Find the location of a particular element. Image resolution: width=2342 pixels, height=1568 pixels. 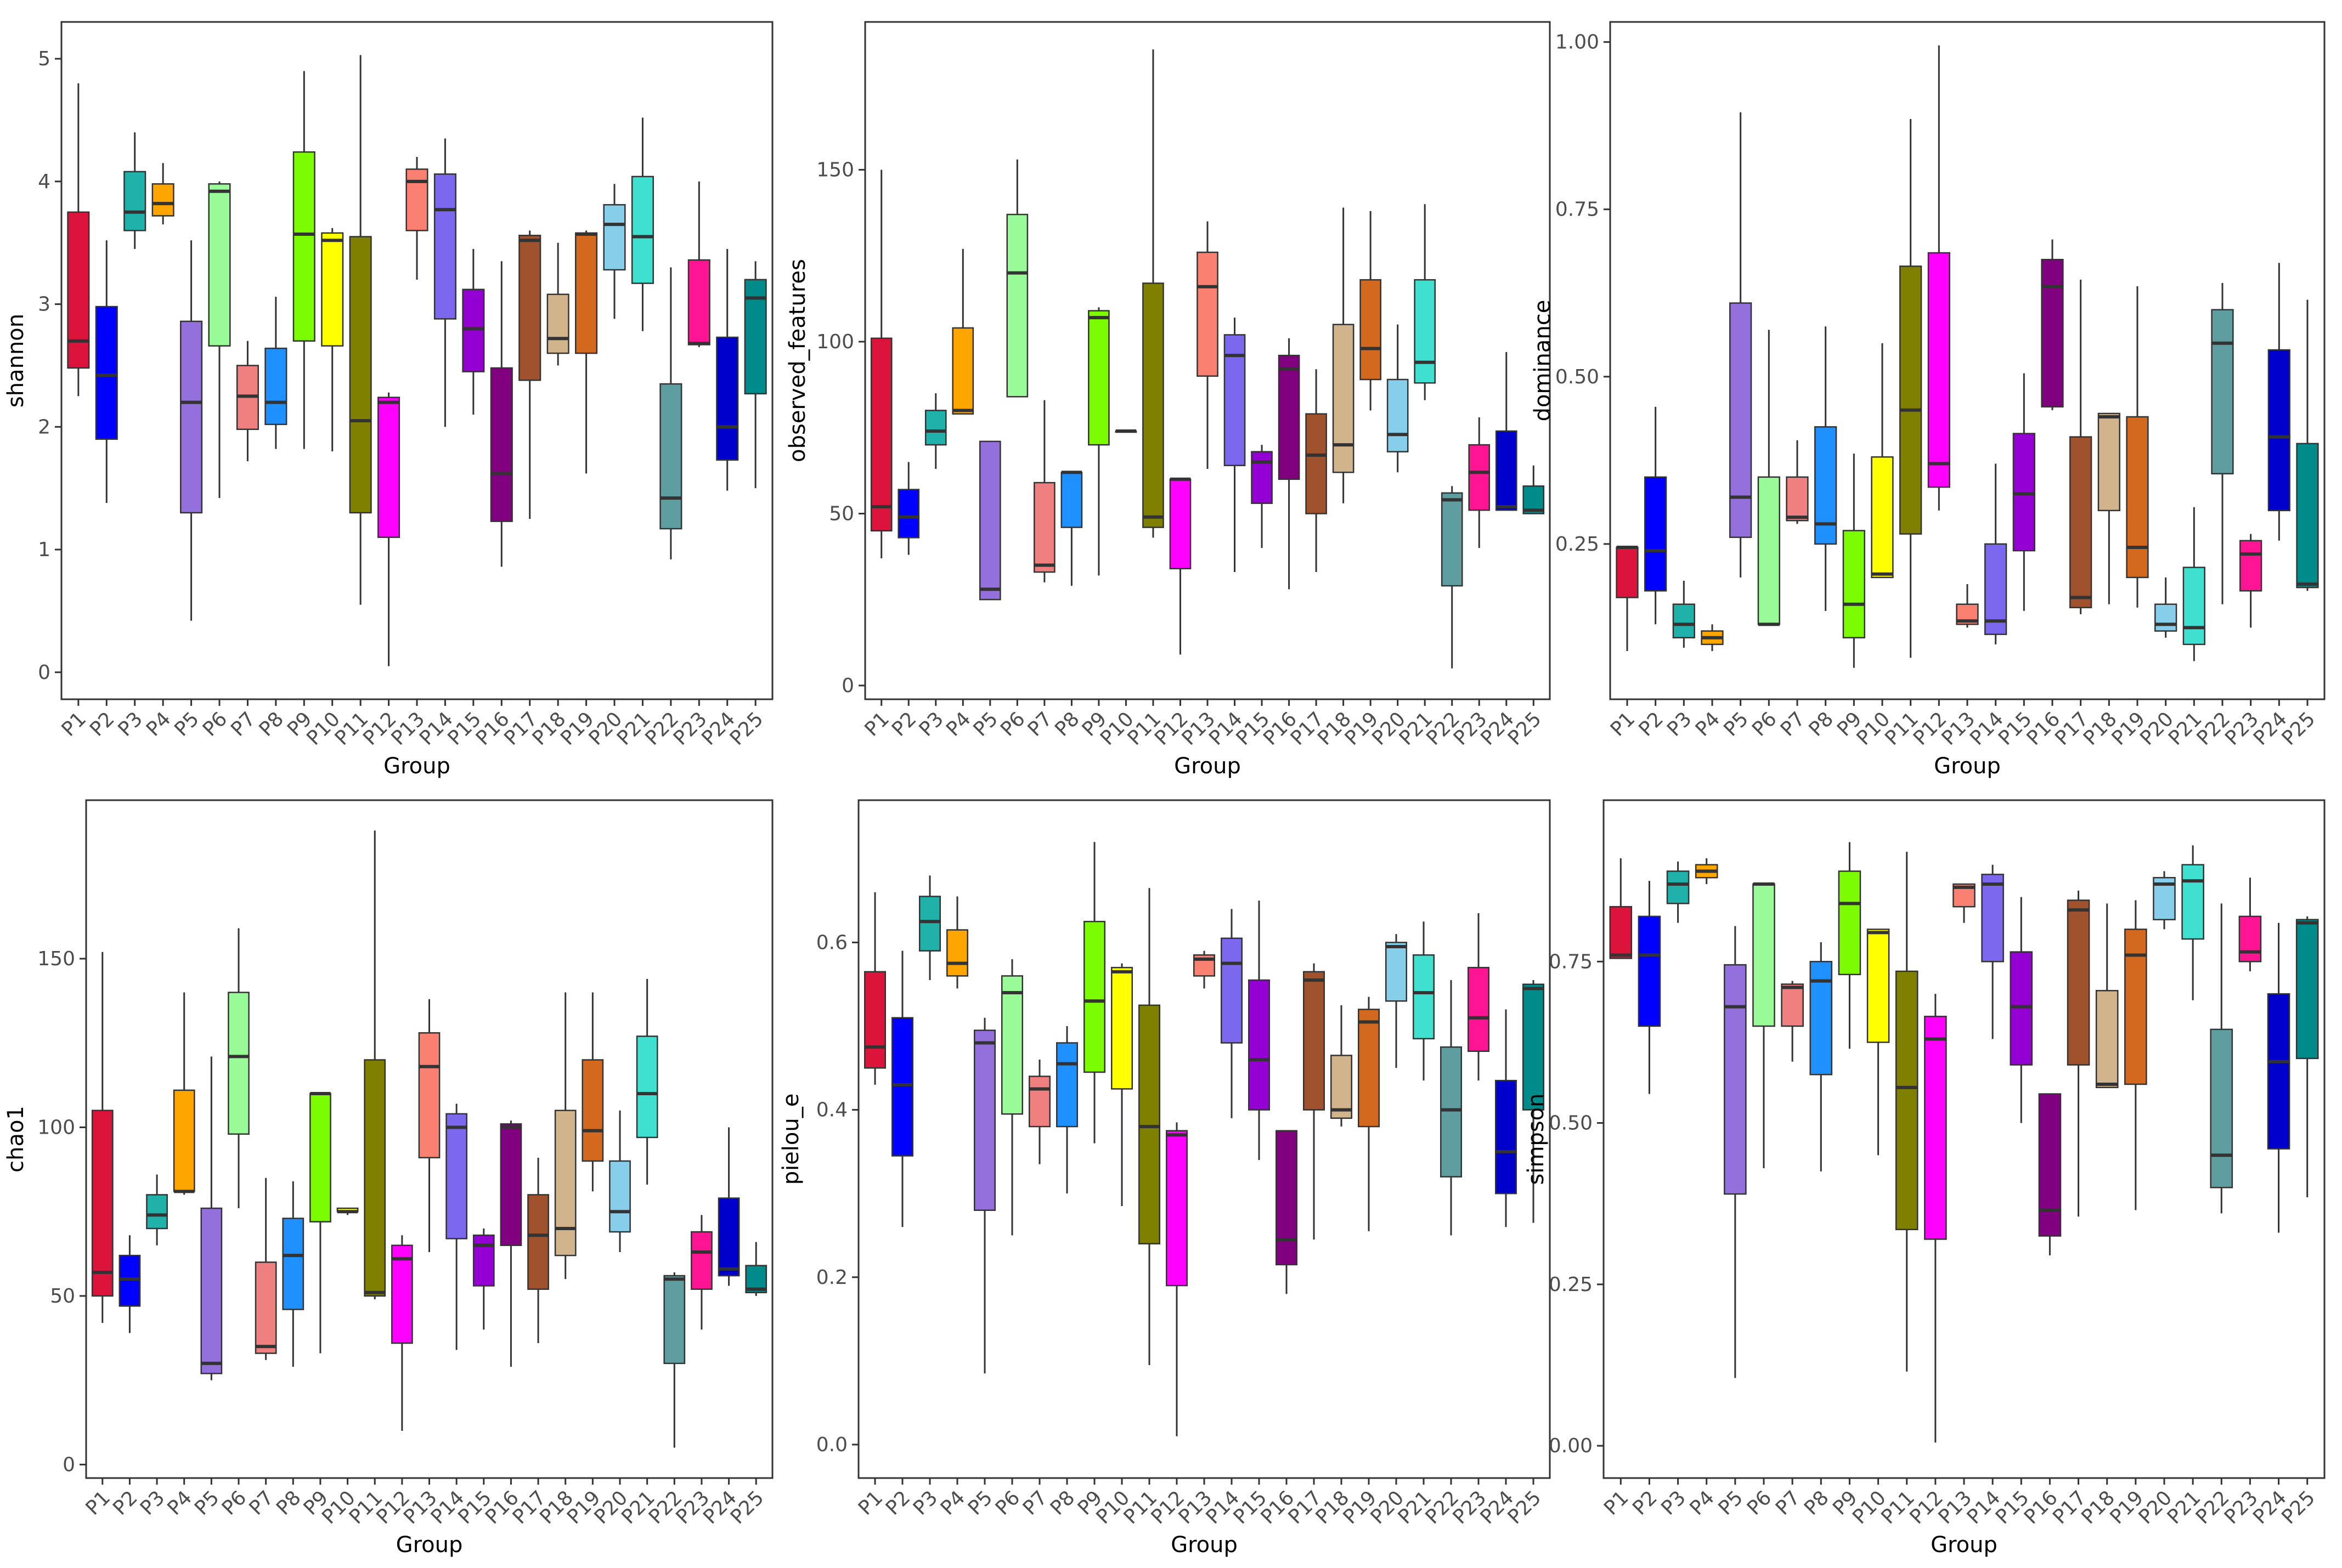

x-tick-label: P25 is located at coordinates (1525, 728).